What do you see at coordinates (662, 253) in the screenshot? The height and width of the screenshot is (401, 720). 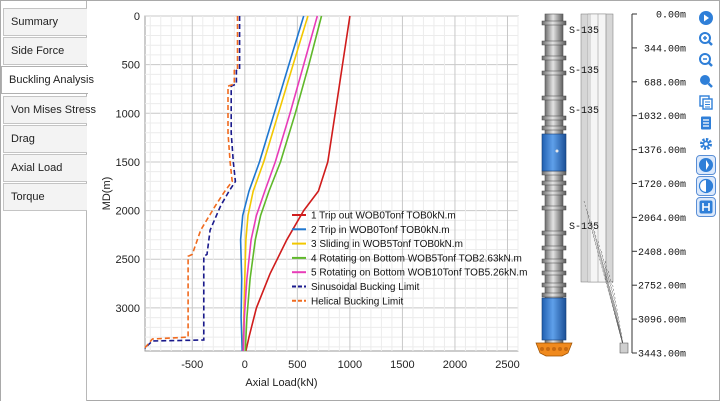 I see `depth-label: 2408.00m` at bounding box center [662, 253].